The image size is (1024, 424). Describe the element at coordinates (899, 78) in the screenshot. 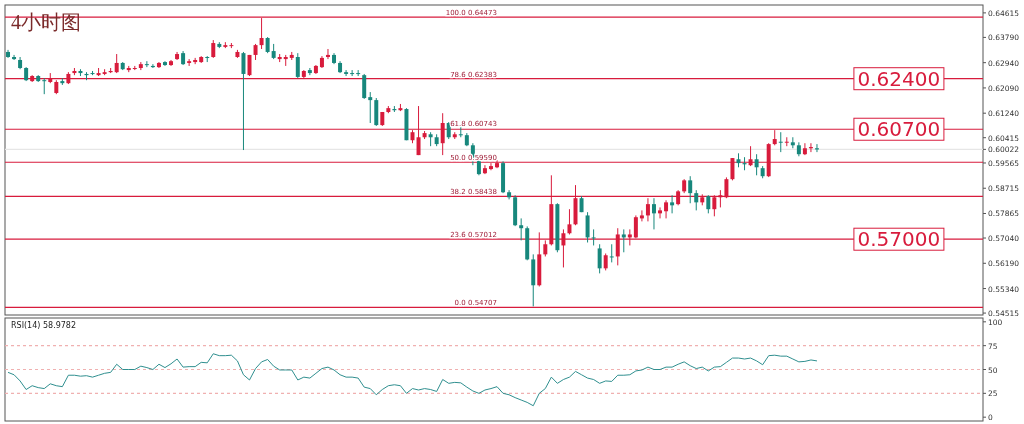

I see `ref-line-label: 0.62400` at that location.